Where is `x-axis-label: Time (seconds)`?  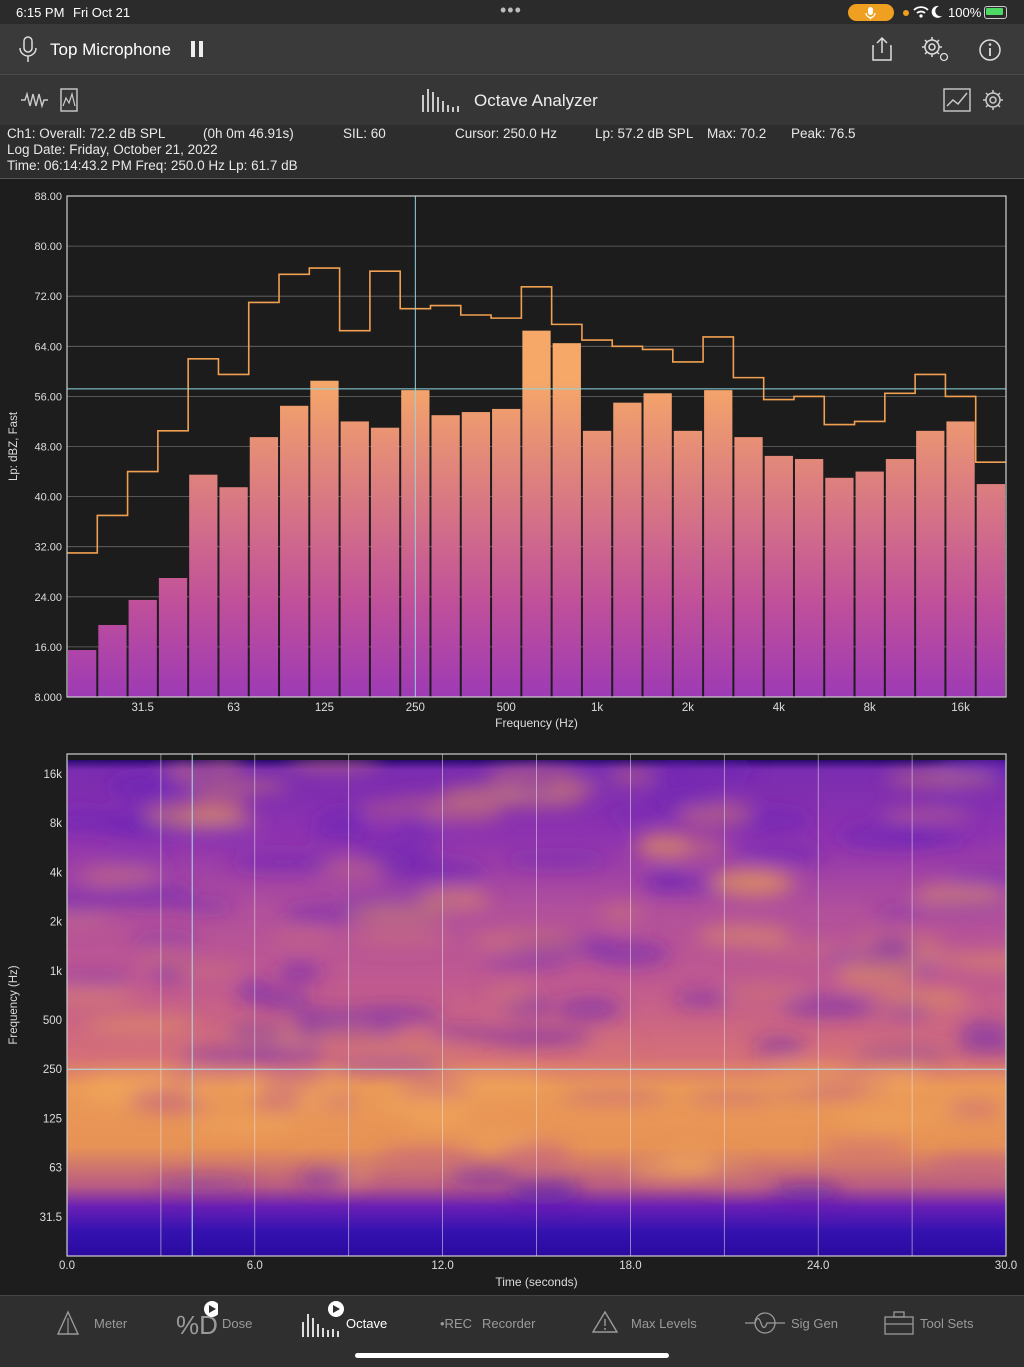 x-axis-label: Time (seconds) is located at coordinates (536, 1282).